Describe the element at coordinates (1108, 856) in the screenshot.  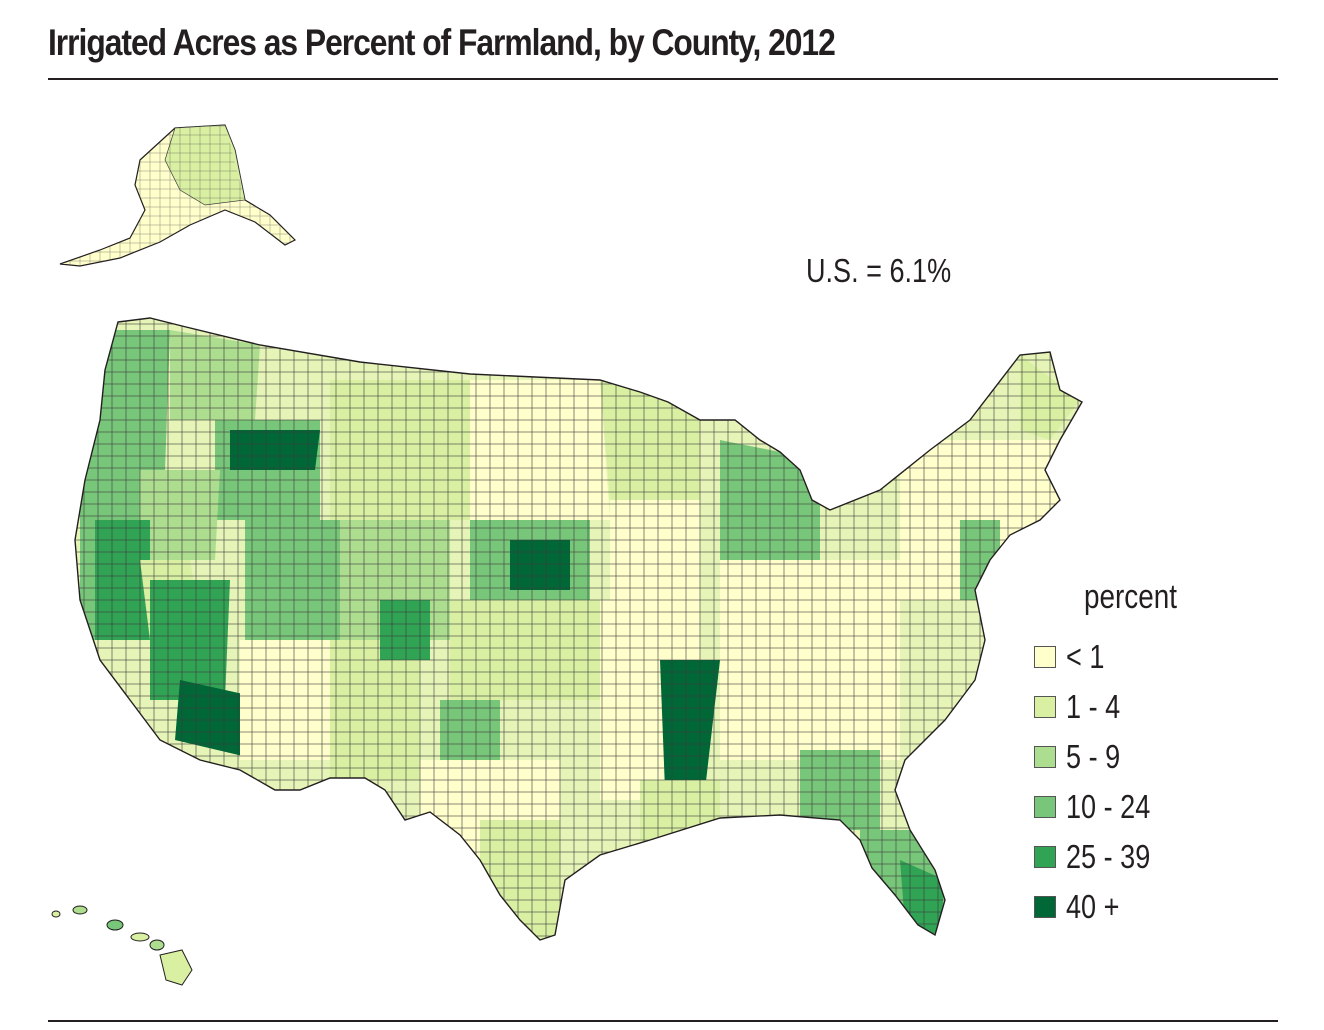
I see `legend-label: 25 - 39` at that location.